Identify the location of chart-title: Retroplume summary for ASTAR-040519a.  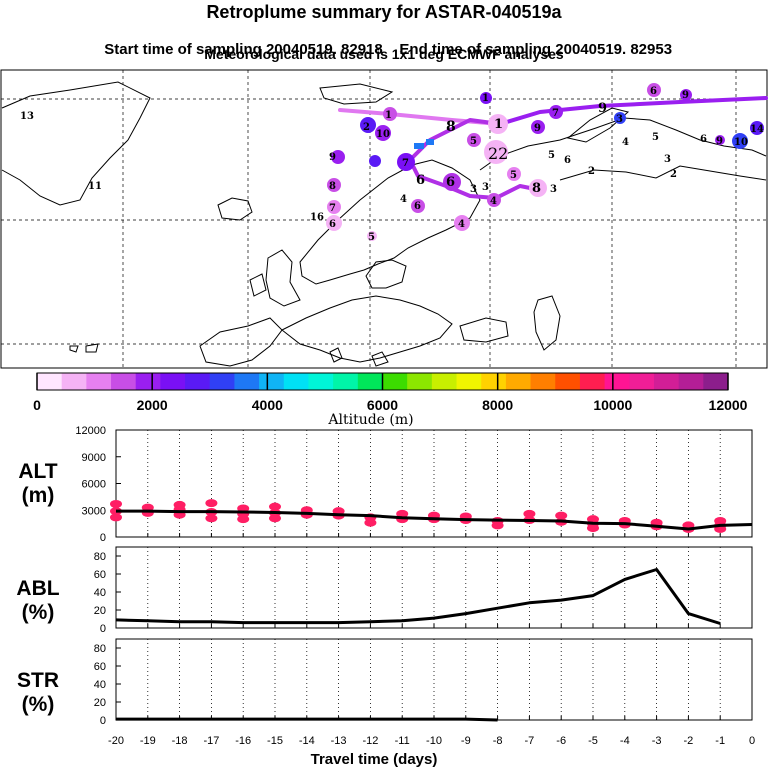
(384, 12).